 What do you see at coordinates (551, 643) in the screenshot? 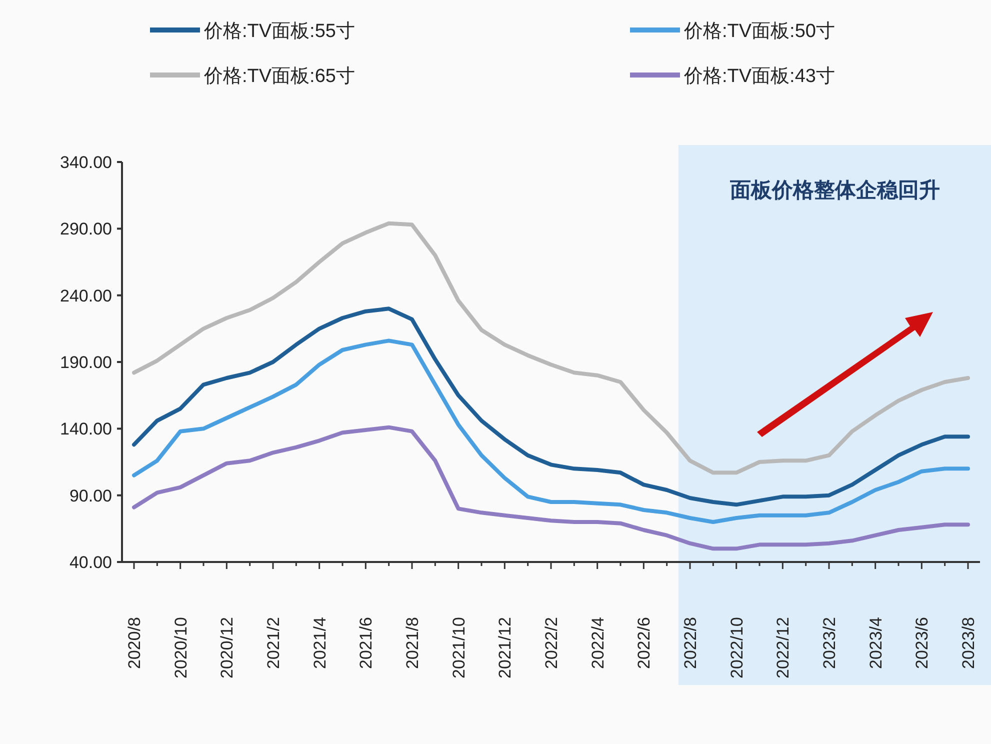
I see `x-tick-label: 2022/2` at bounding box center [551, 643].